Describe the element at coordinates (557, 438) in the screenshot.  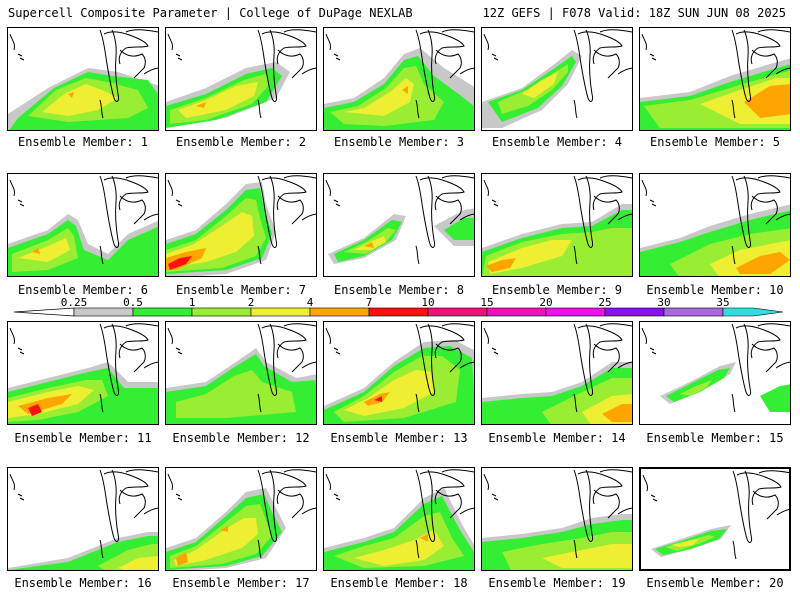
I see `ensemble-member-label: Ensemble Member: 14` at that location.